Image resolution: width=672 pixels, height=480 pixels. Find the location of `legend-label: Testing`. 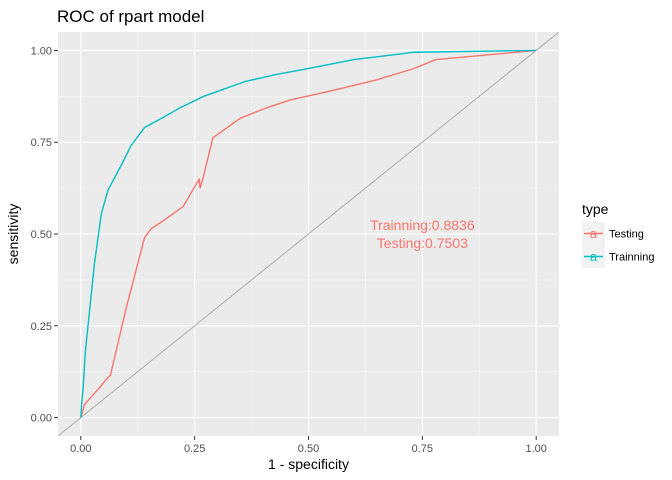

legend-label: Testing is located at coordinates (626, 235).